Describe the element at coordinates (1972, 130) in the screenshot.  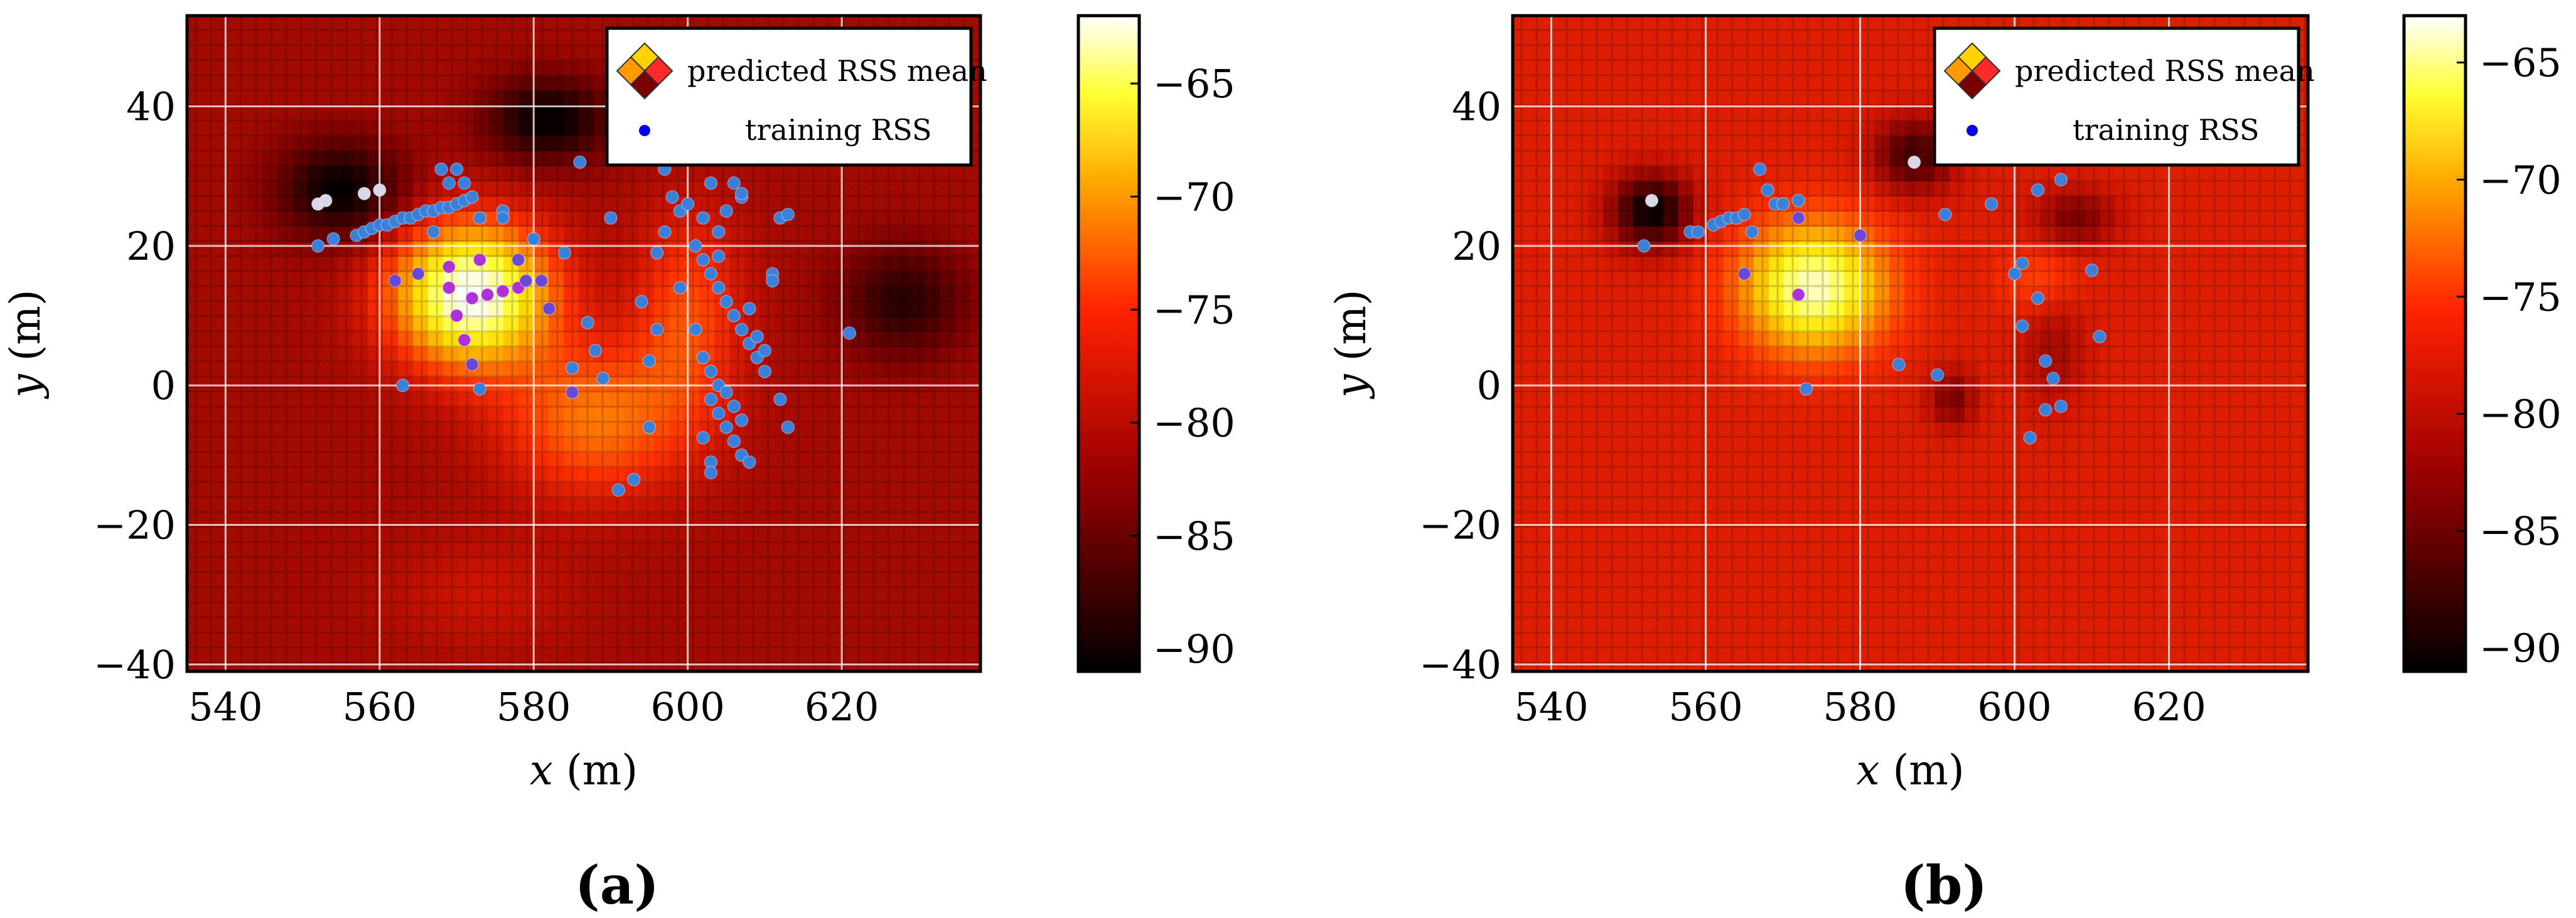
I see `training-dot-legend-icon` at that location.